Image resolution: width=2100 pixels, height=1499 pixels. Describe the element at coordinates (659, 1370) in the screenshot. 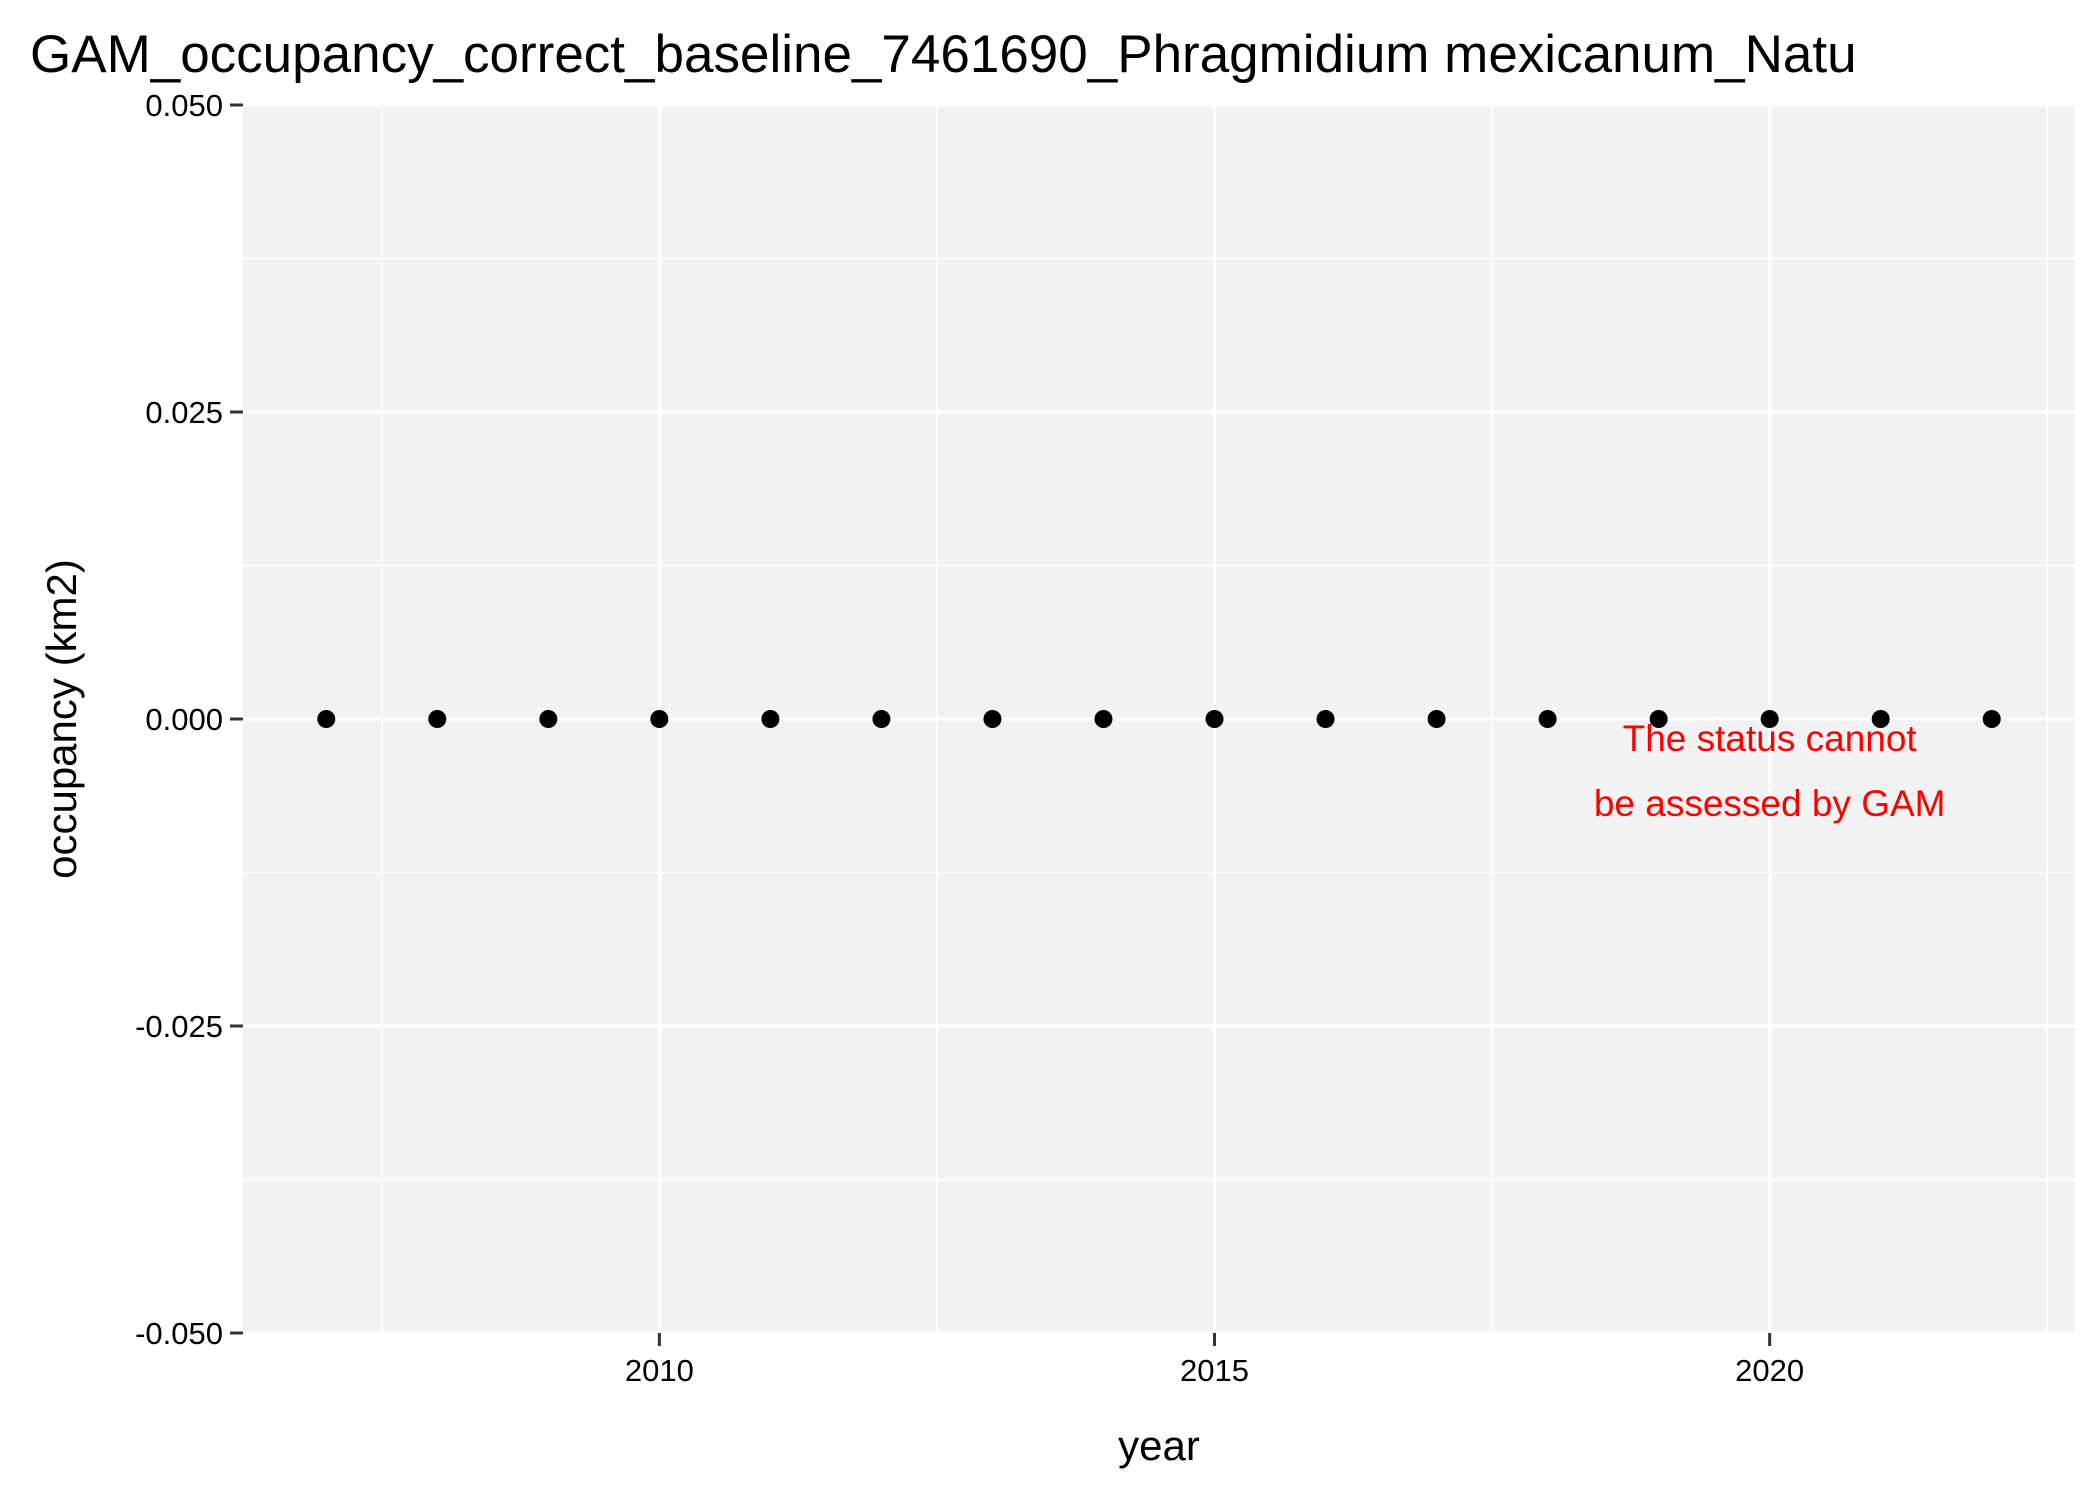

I see `x-tick-label: 2010` at that location.